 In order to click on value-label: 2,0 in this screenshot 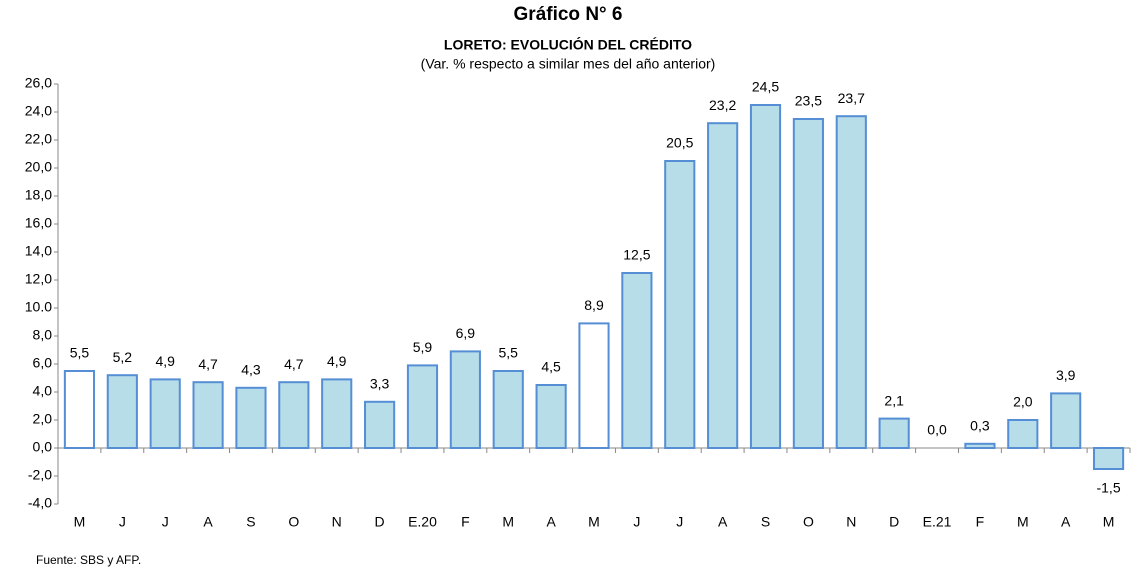, I will do `click(1023, 402)`.